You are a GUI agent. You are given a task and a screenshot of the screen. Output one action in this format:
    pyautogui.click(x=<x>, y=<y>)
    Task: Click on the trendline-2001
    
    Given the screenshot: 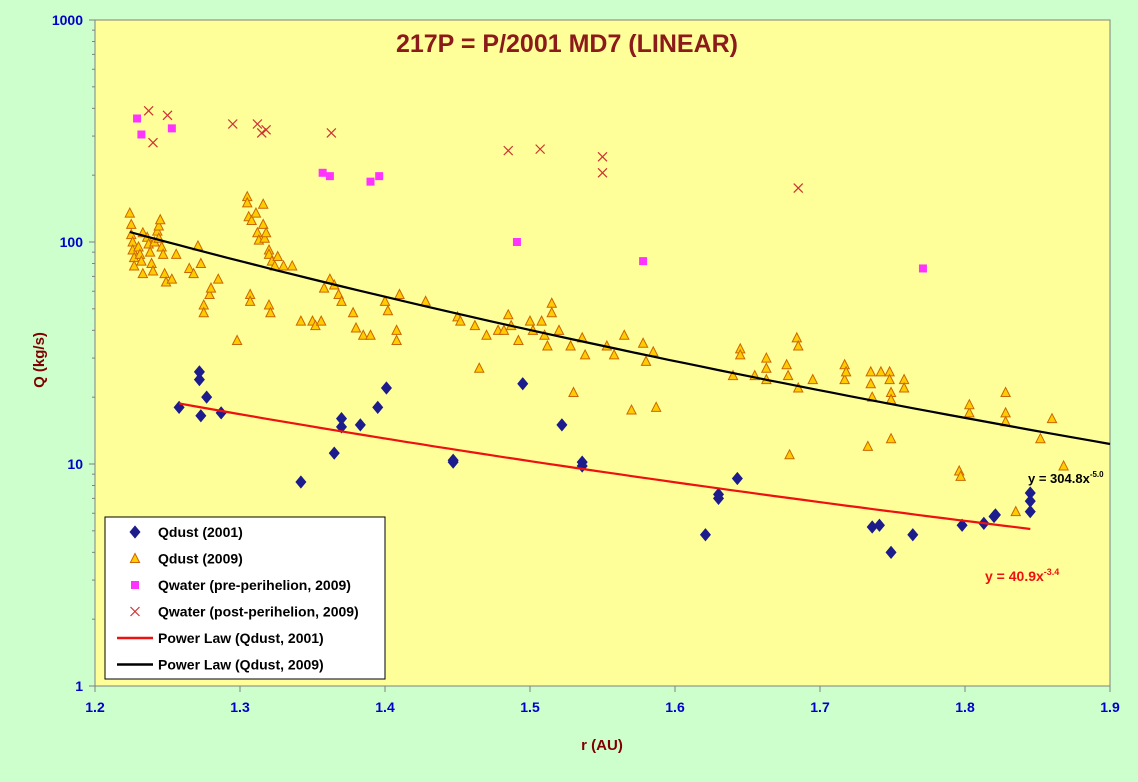 What is the action you would take?
    pyautogui.click(x=604, y=466)
    